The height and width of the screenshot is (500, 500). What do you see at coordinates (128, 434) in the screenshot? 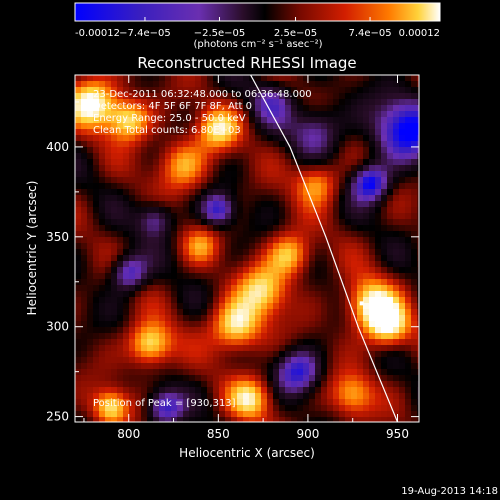
I see `x-tick-label: 800` at bounding box center [128, 434].